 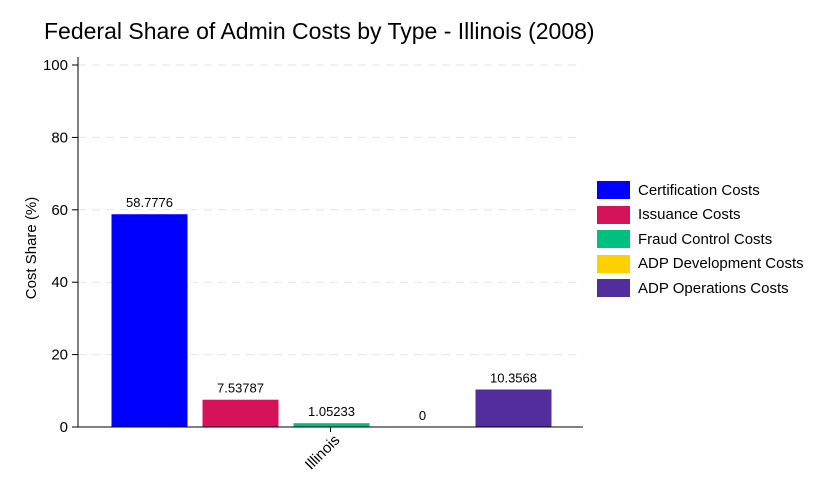 What do you see at coordinates (240, 388) in the screenshot?
I see `data-label: 7.53787` at bounding box center [240, 388].